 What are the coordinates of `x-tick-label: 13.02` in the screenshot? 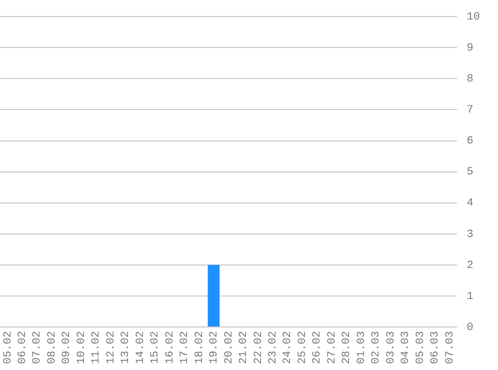 It's located at (126, 347).